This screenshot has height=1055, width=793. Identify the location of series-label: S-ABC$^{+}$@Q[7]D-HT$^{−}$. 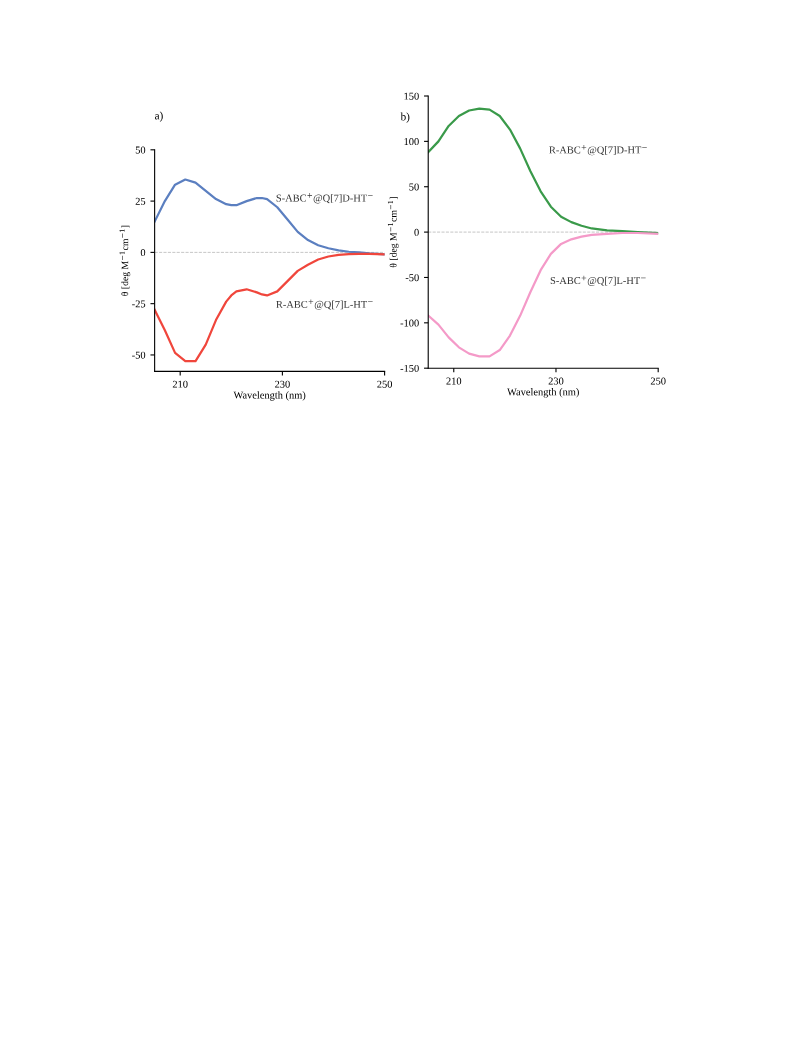
(324, 198).